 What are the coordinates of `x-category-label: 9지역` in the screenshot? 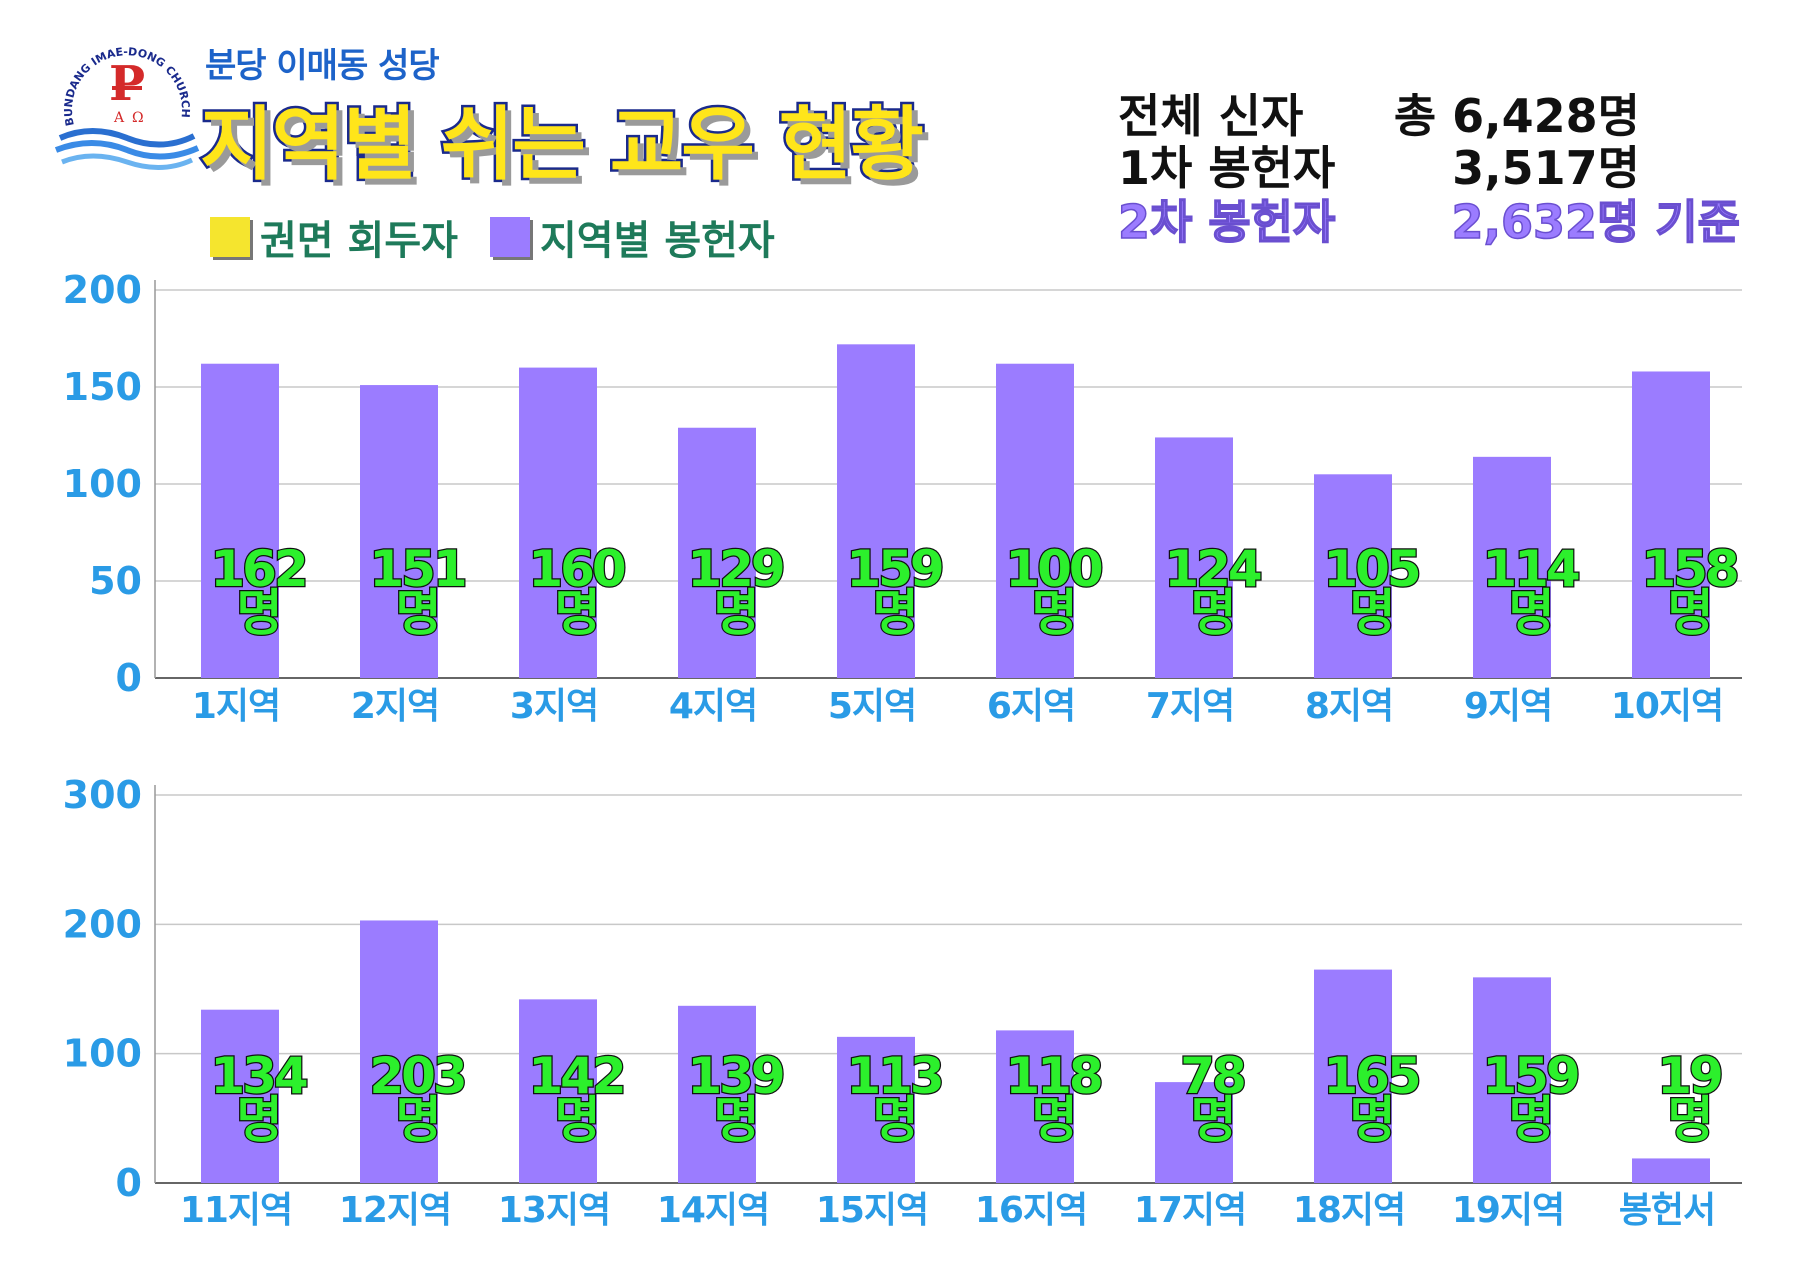 It's located at (1508, 706).